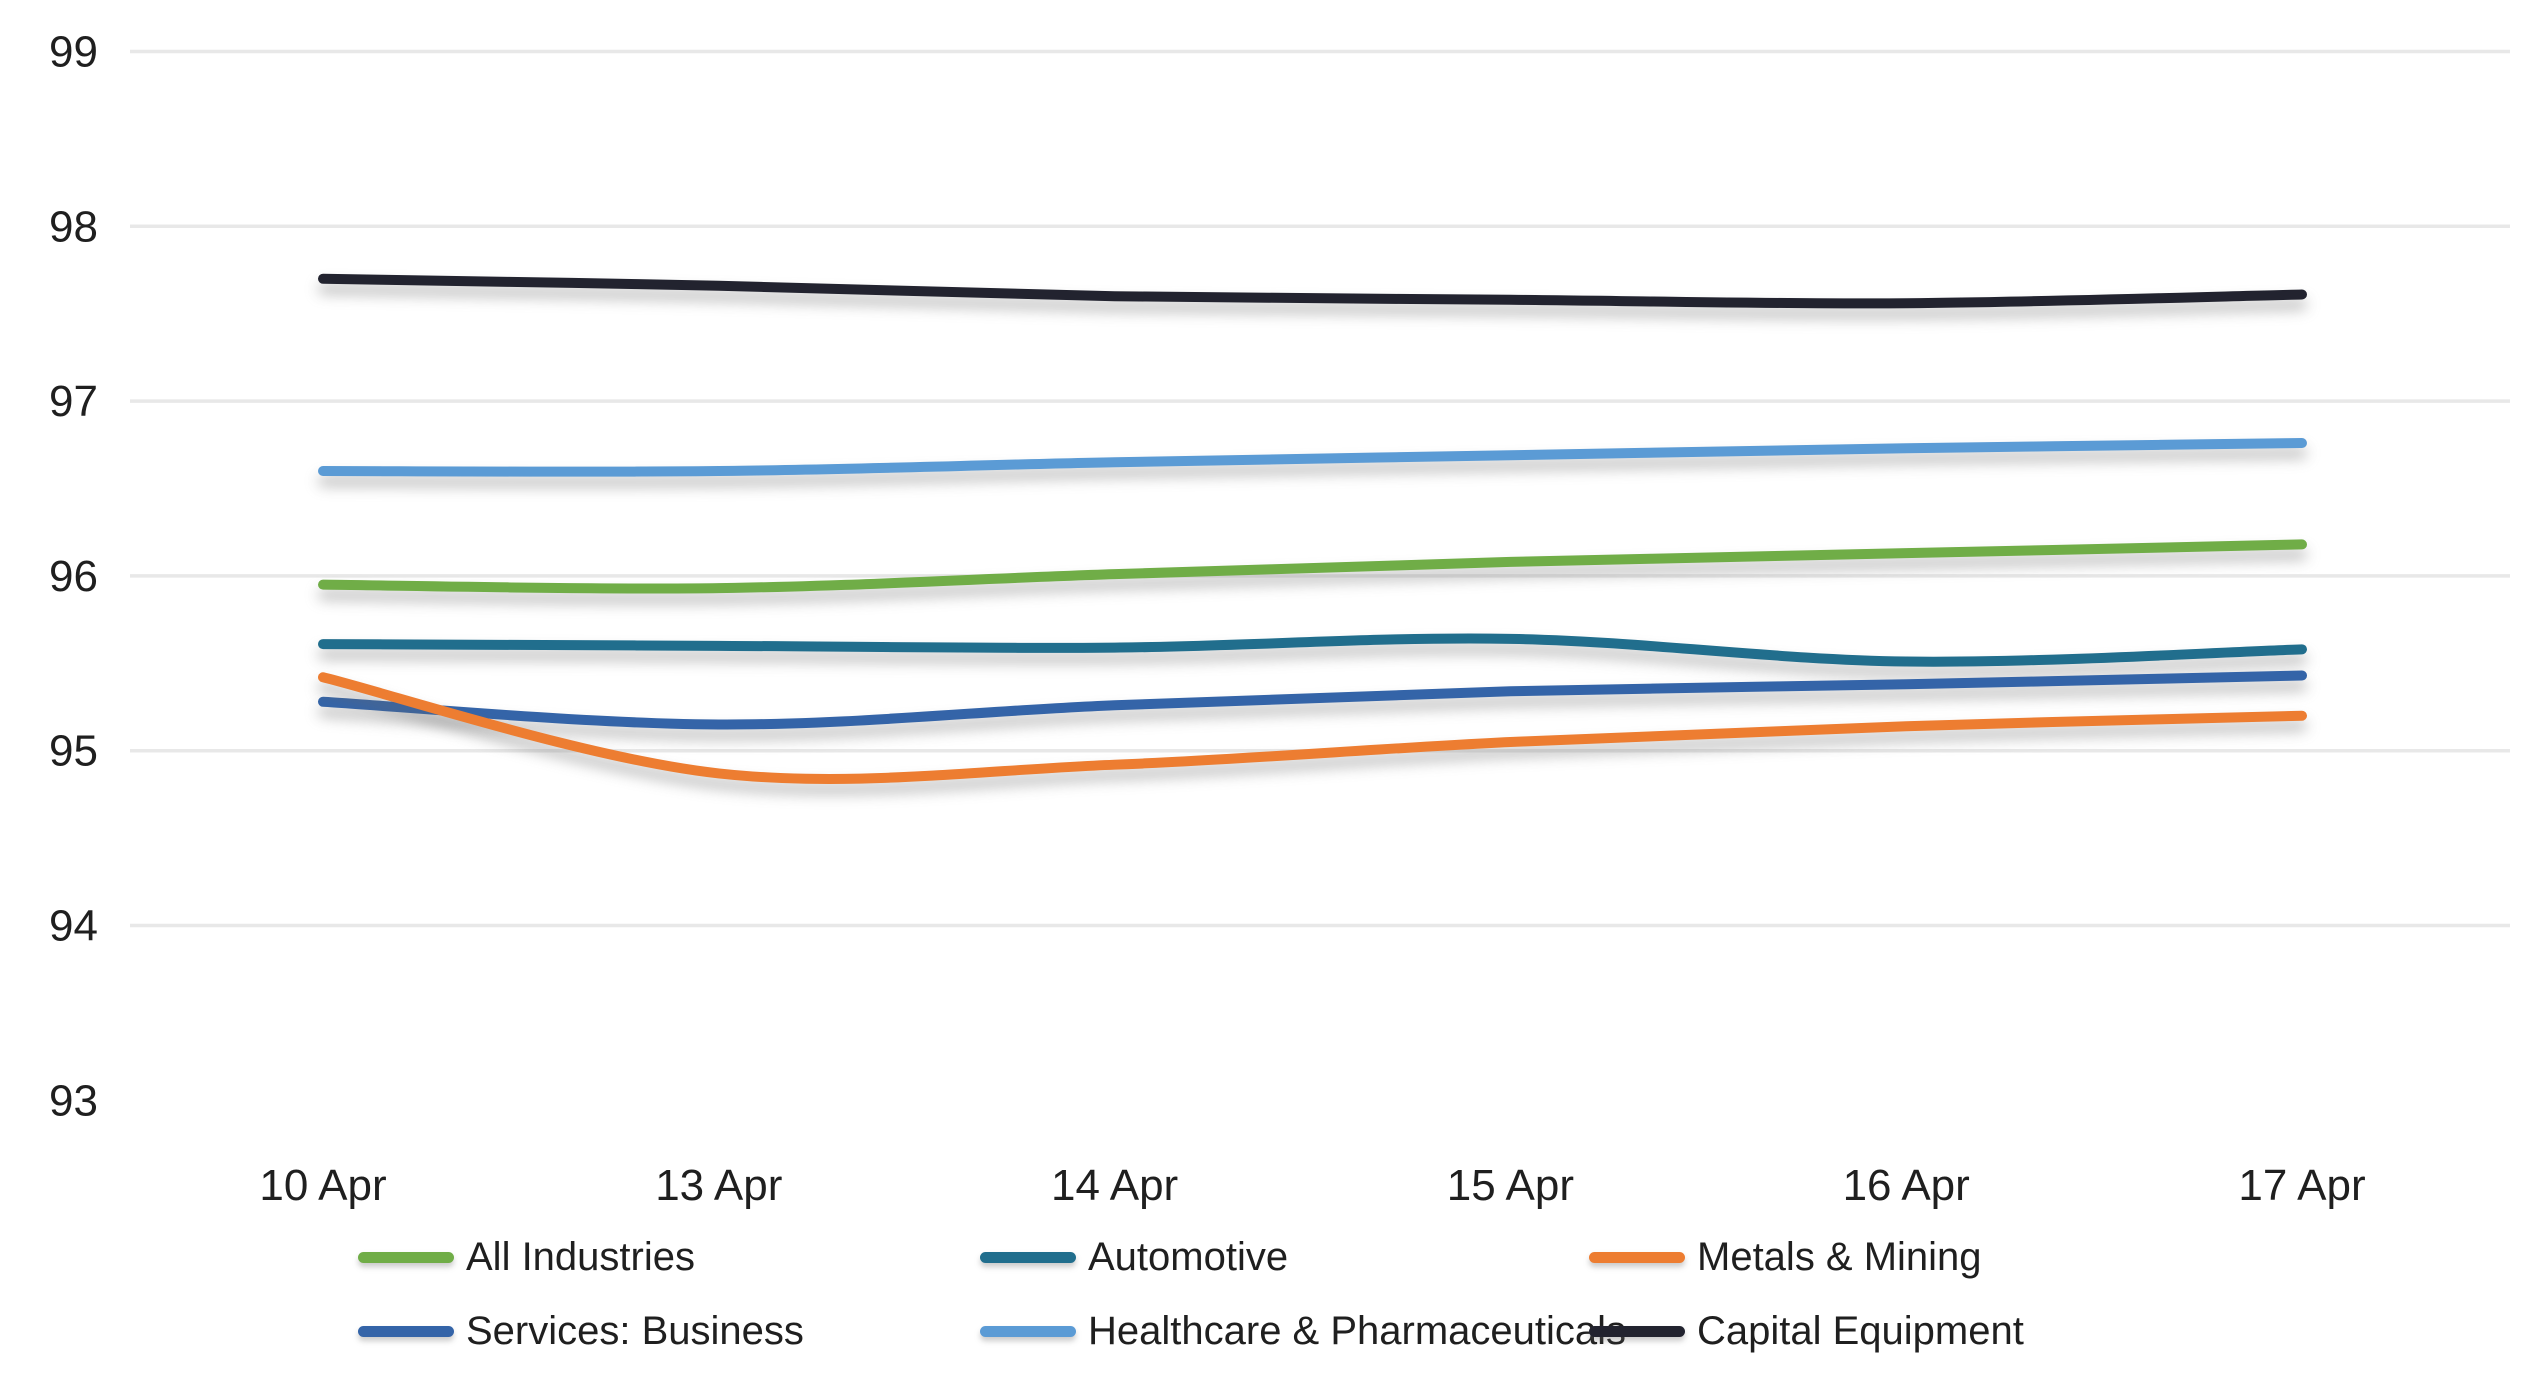 Image resolution: width=2544 pixels, height=1387 pixels. What do you see at coordinates (1312, 291) in the screenshot?
I see `series-line-capital-equipment` at bounding box center [1312, 291].